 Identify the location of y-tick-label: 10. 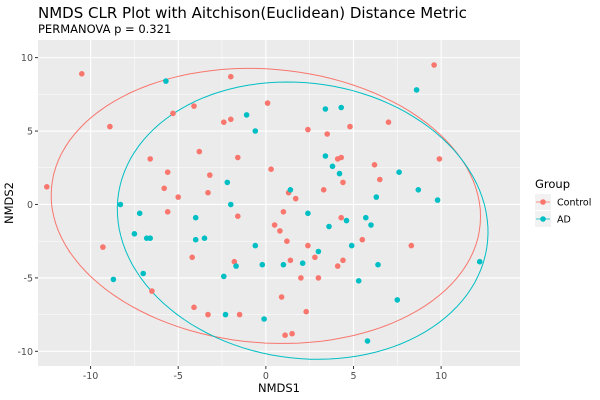
(27, 58).